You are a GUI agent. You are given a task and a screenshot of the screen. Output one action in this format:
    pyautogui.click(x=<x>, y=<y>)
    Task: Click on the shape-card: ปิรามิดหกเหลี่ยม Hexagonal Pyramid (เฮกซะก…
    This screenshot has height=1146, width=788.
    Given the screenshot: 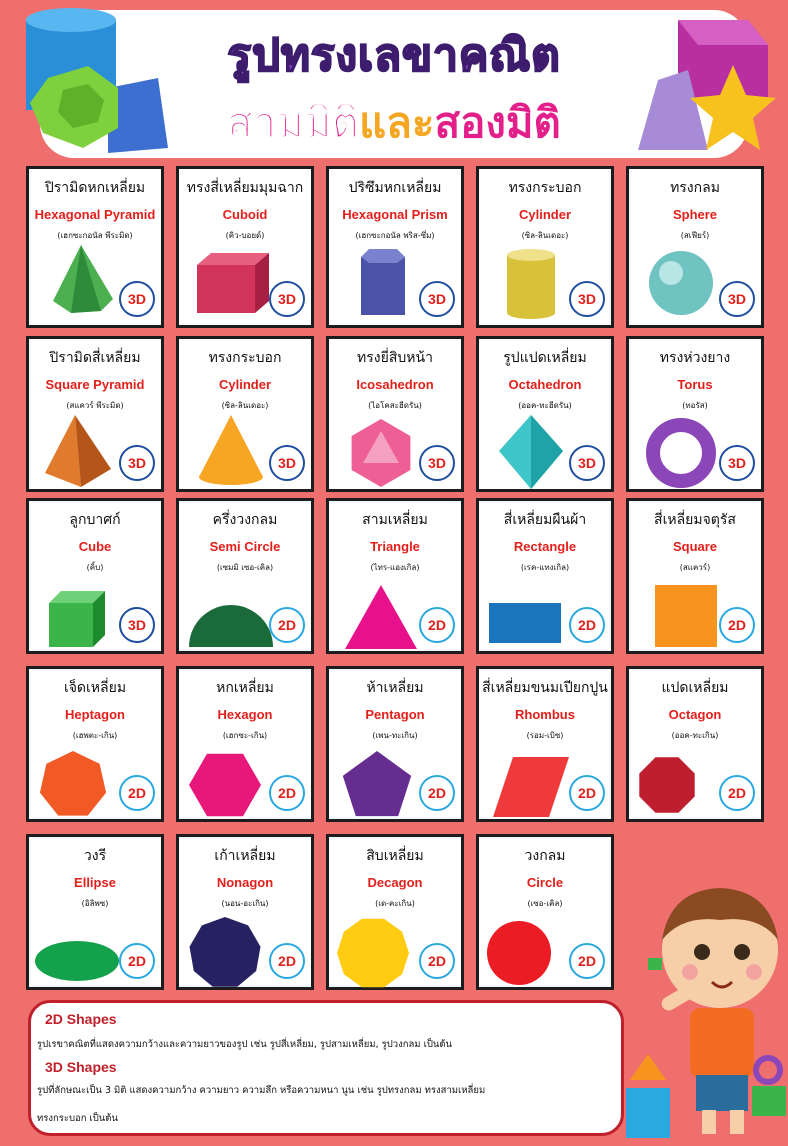 What is the action you would take?
    pyautogui.click(x=95, y=247)
    